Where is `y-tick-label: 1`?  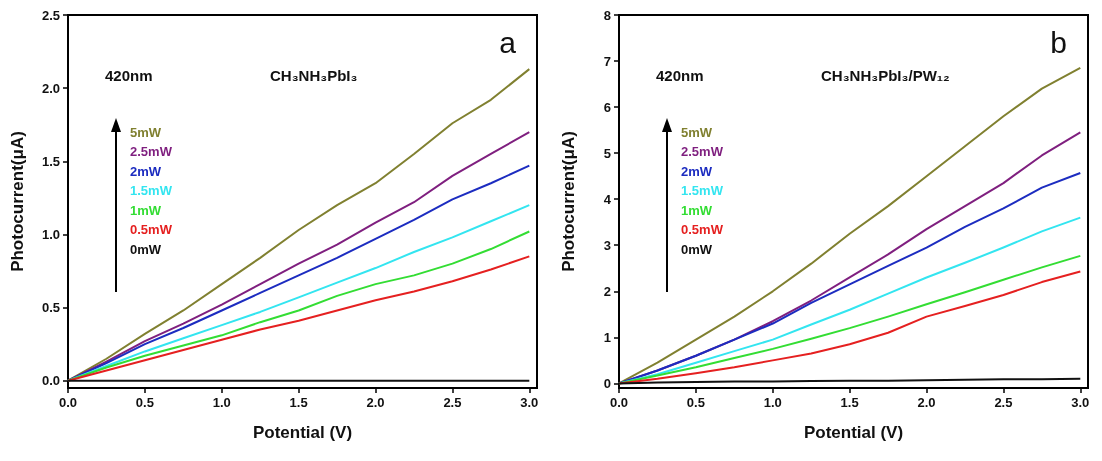 y-tick-label: 1 is located at coordinates (607, 337).